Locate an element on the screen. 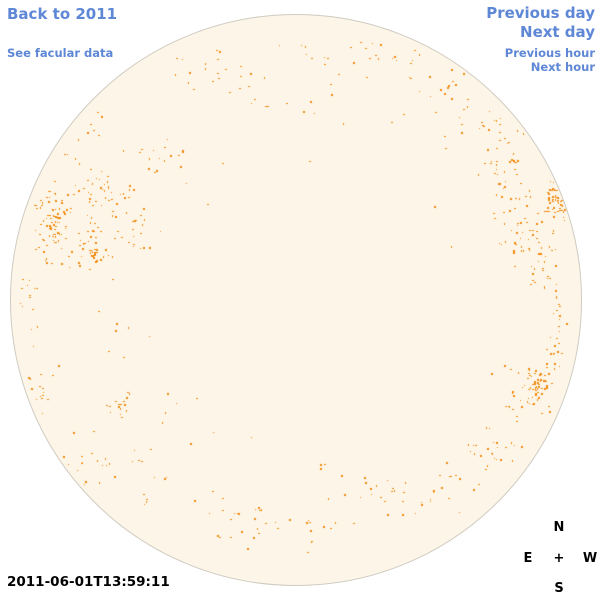 This screenshot has width=600, height=600. hour-nav: Previous hour Next hour is located at coordinates (550, 60).